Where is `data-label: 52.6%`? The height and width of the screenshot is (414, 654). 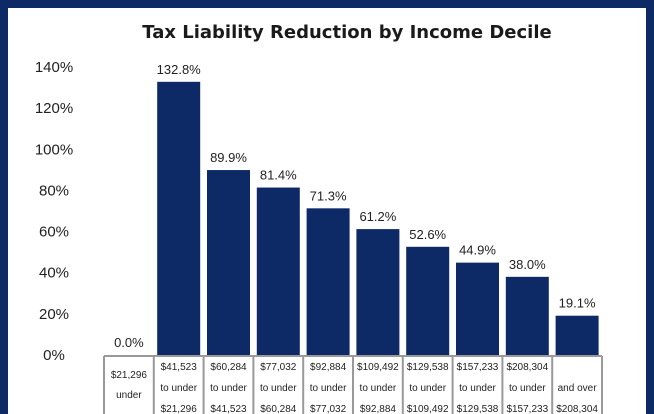
data-label: 52.6% is located at coordinates (427, 234).